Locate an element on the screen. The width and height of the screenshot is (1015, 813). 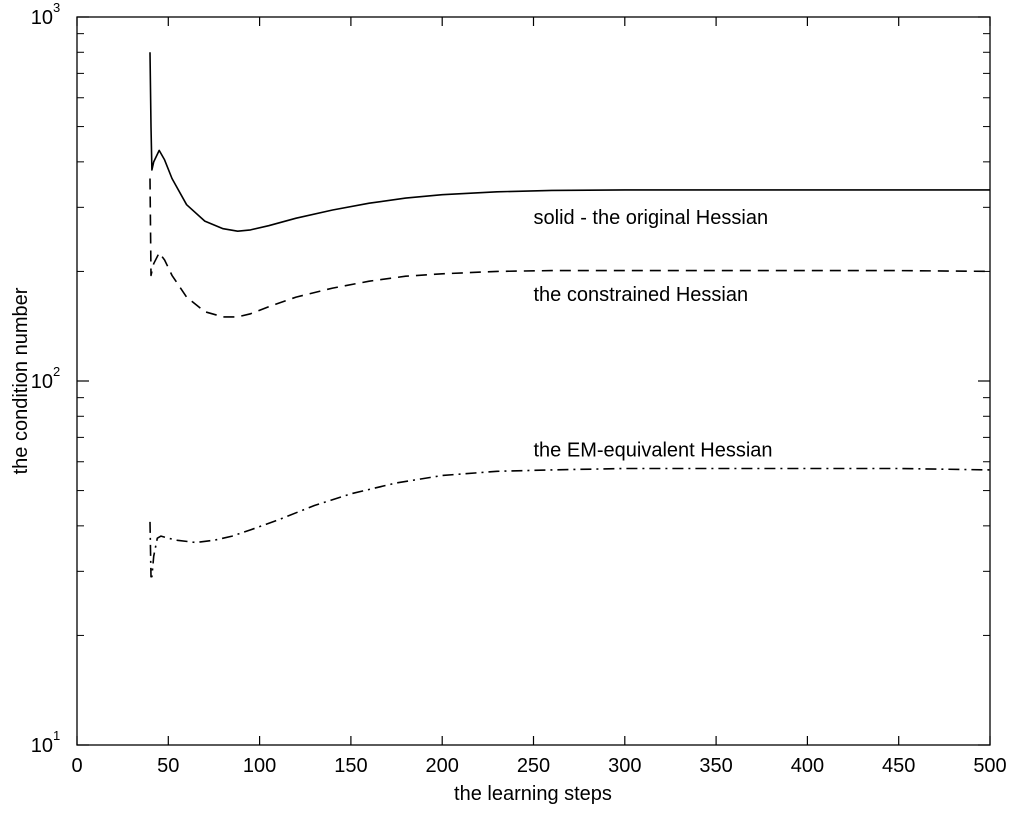
y-tick-exponent: 1 is located at coordinates (56, 735).